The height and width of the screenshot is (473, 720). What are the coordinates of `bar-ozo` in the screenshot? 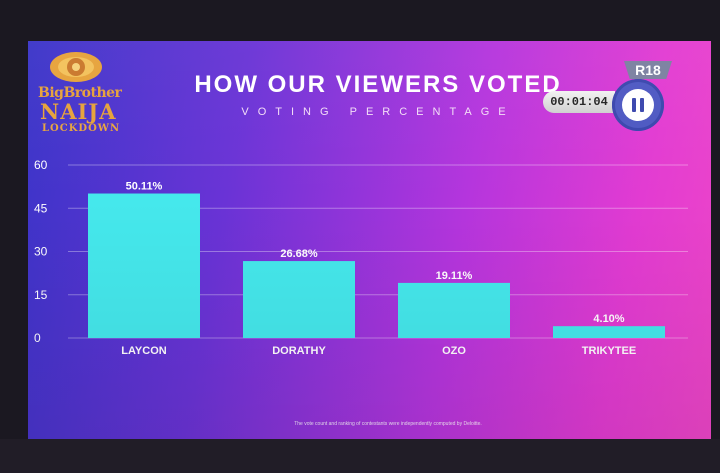 It's located at (454, 310).